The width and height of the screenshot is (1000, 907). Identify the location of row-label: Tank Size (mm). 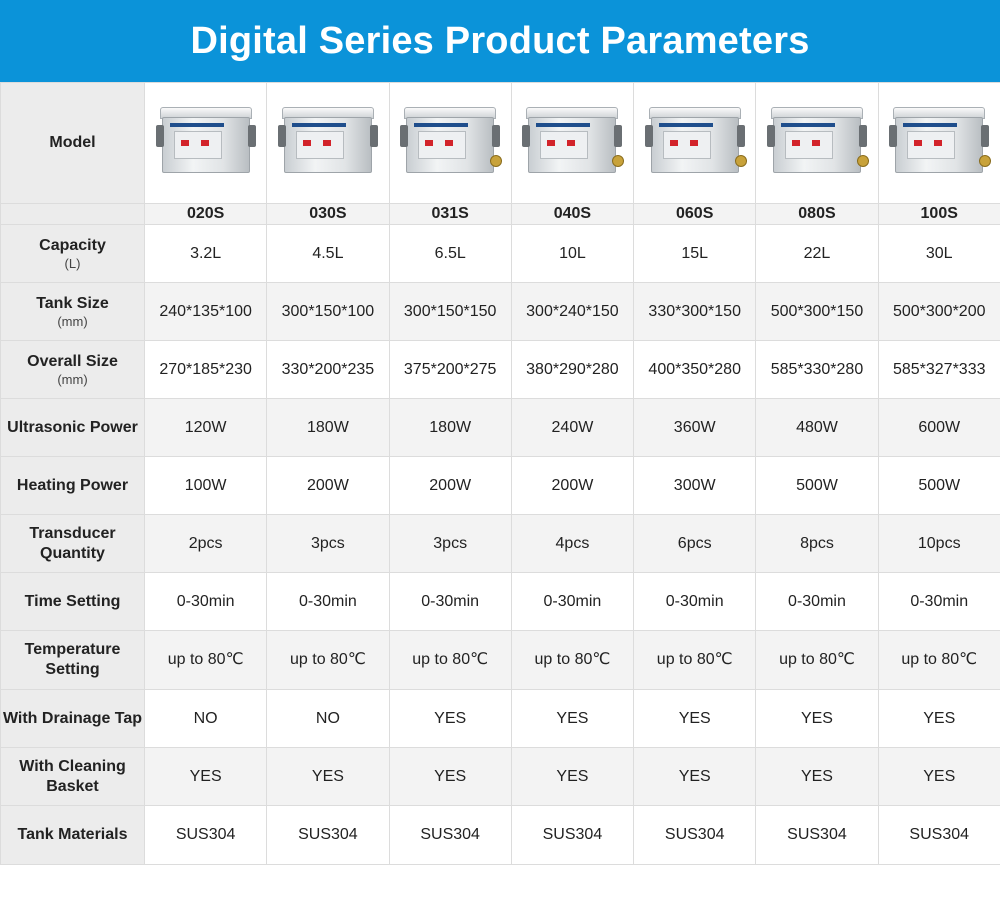
(72, 311).